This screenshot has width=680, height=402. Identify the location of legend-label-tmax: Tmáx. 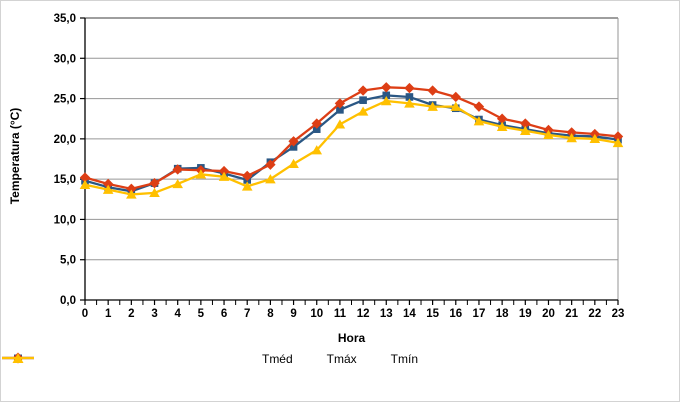
(341, 359).